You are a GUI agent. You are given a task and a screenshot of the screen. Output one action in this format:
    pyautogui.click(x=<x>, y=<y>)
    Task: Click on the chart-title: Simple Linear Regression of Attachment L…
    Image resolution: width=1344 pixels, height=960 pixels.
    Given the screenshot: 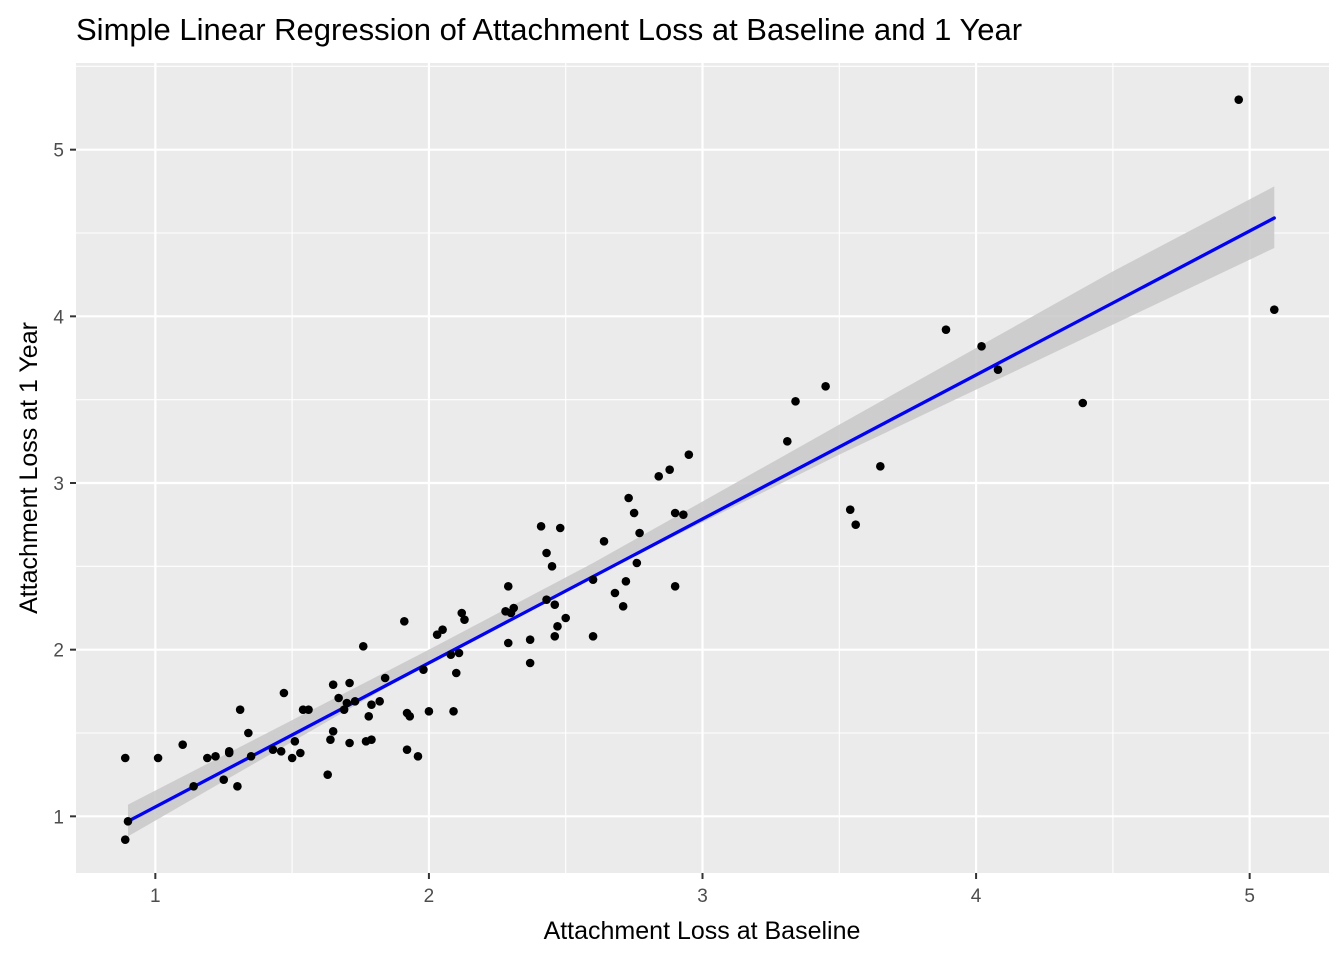 What is the action you would take?
    pyautogui.click(x=549, y=29)
    